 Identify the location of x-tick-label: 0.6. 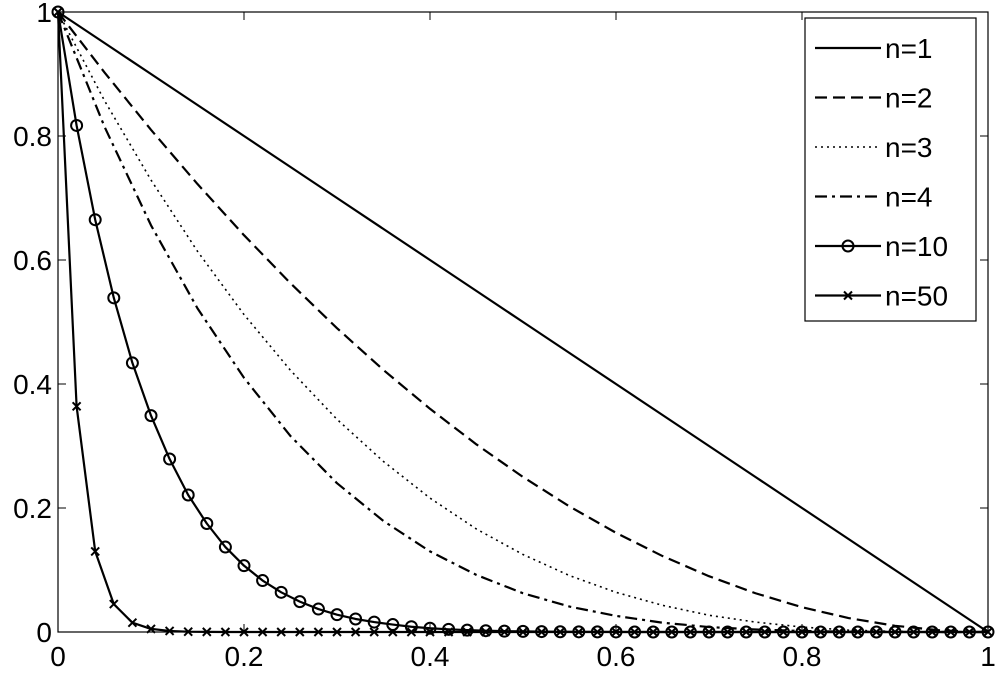
(616, 656).